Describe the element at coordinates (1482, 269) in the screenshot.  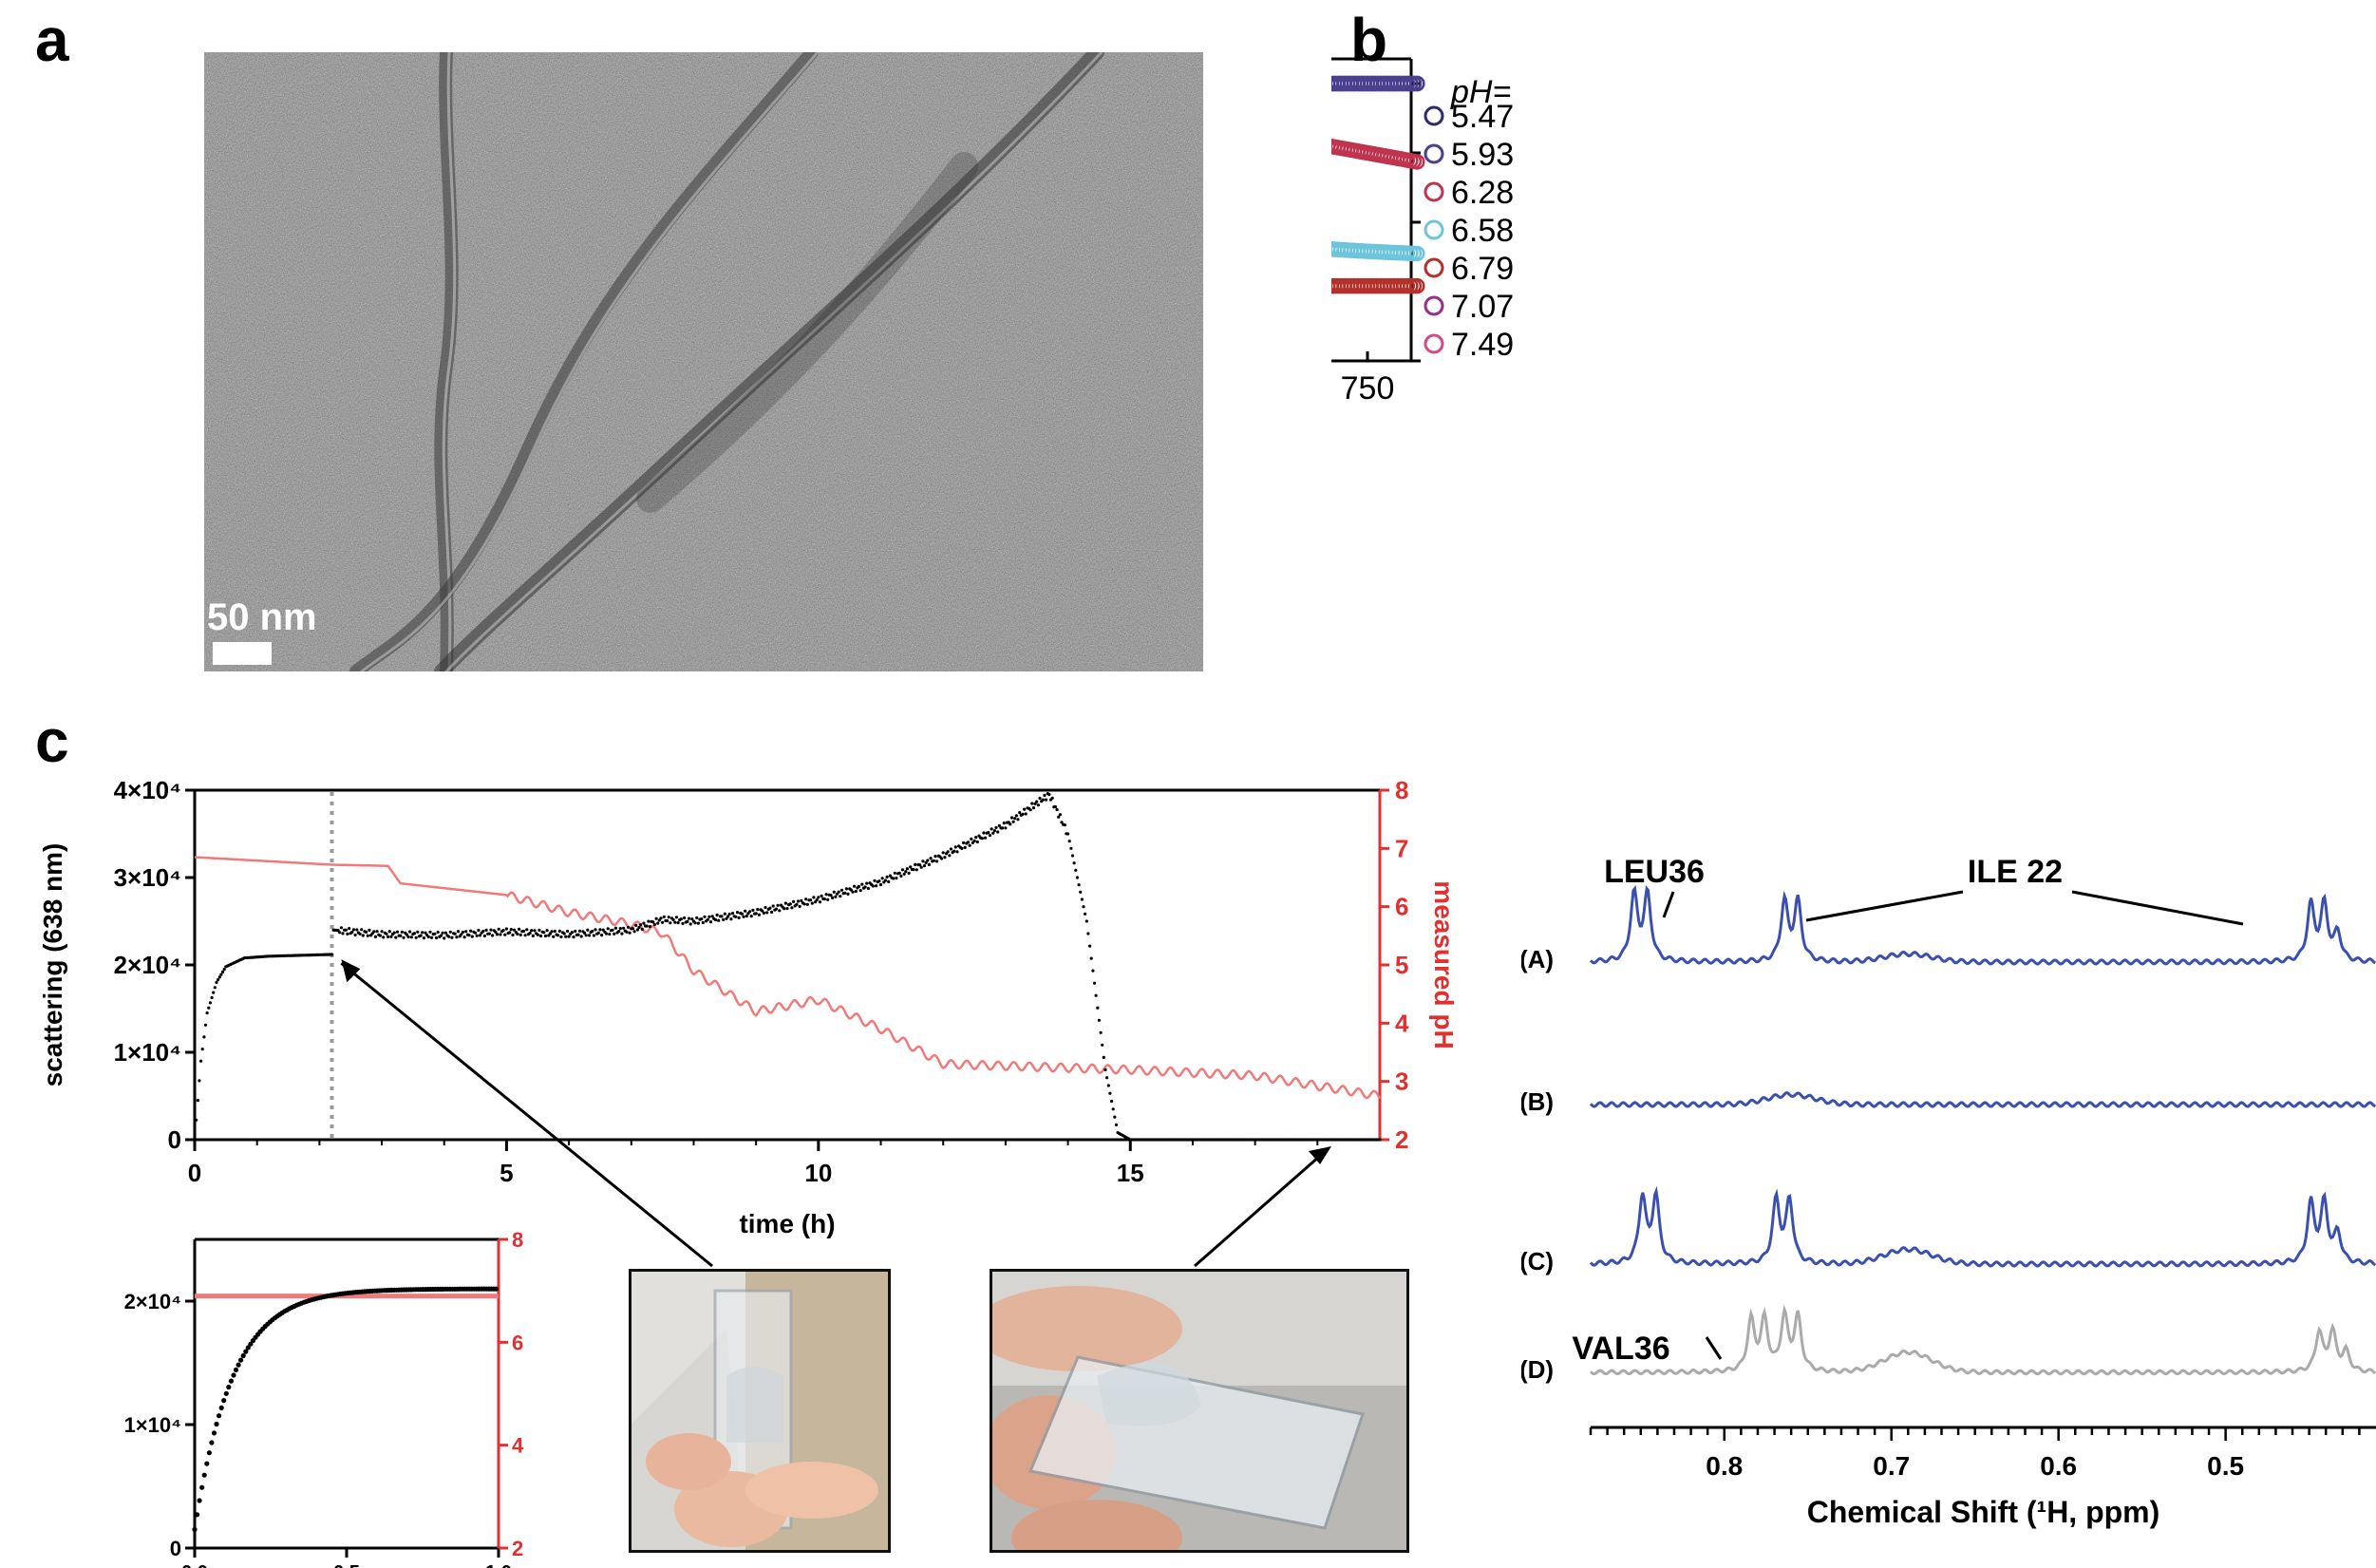
I see `legend-label: 6.79` at that location.